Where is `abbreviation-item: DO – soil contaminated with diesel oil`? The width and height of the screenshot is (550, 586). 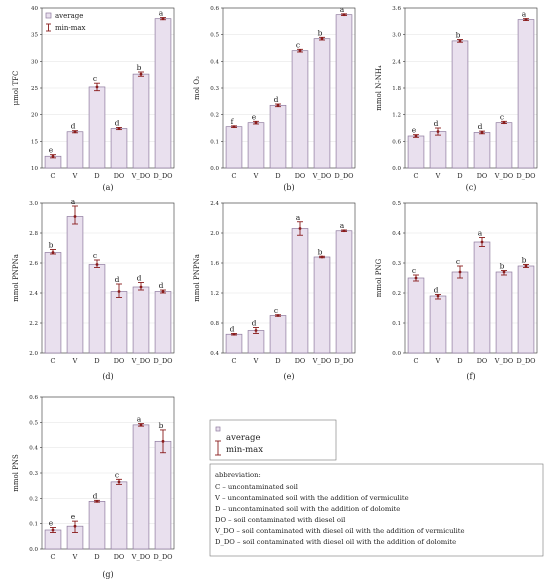 abbreviation-item: DO – soil contaminated with diesel oil is located at coordinates (280, 520).